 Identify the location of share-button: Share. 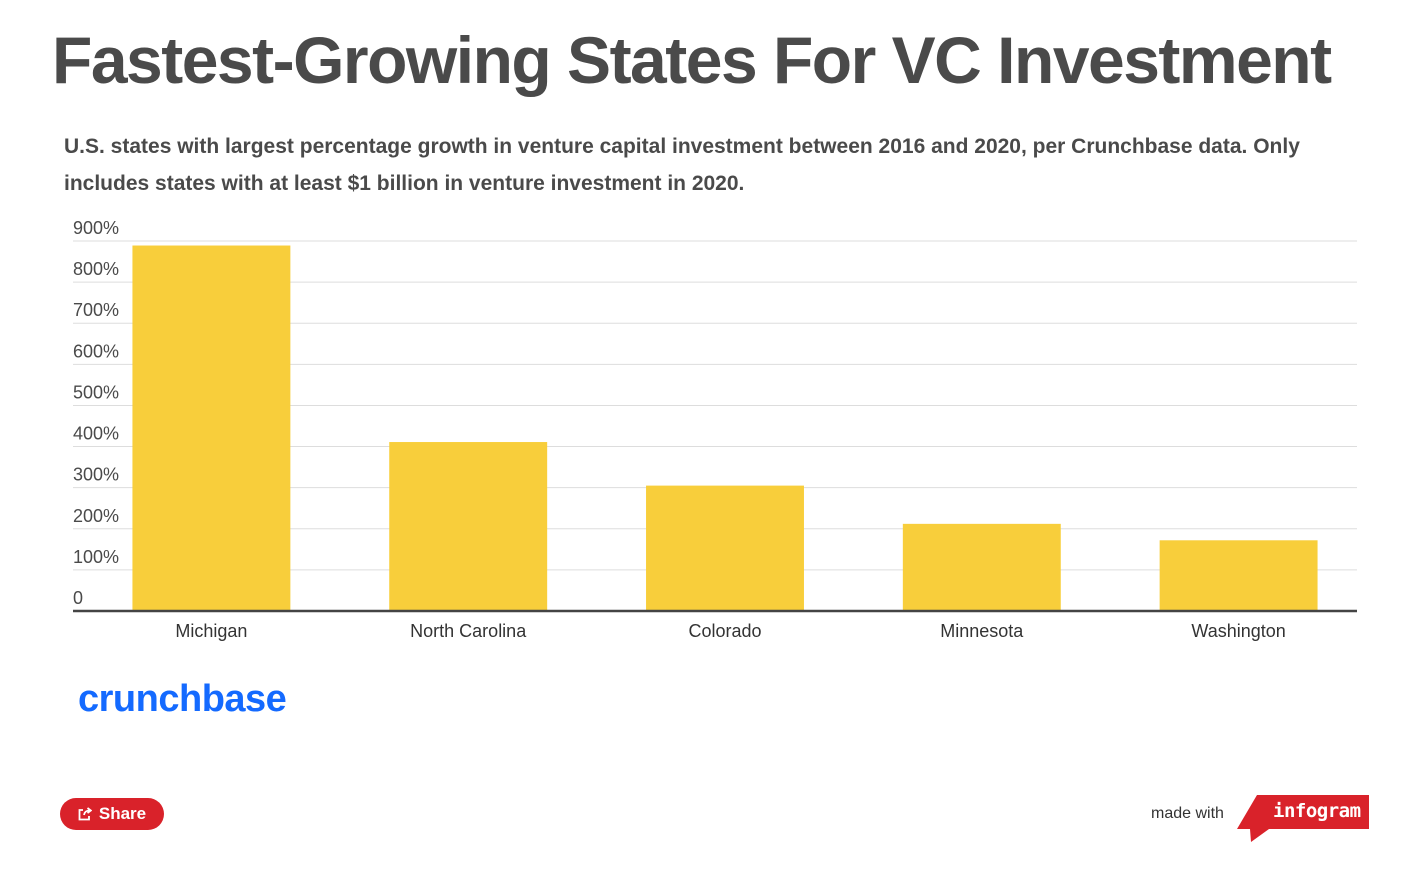
(112, 814).